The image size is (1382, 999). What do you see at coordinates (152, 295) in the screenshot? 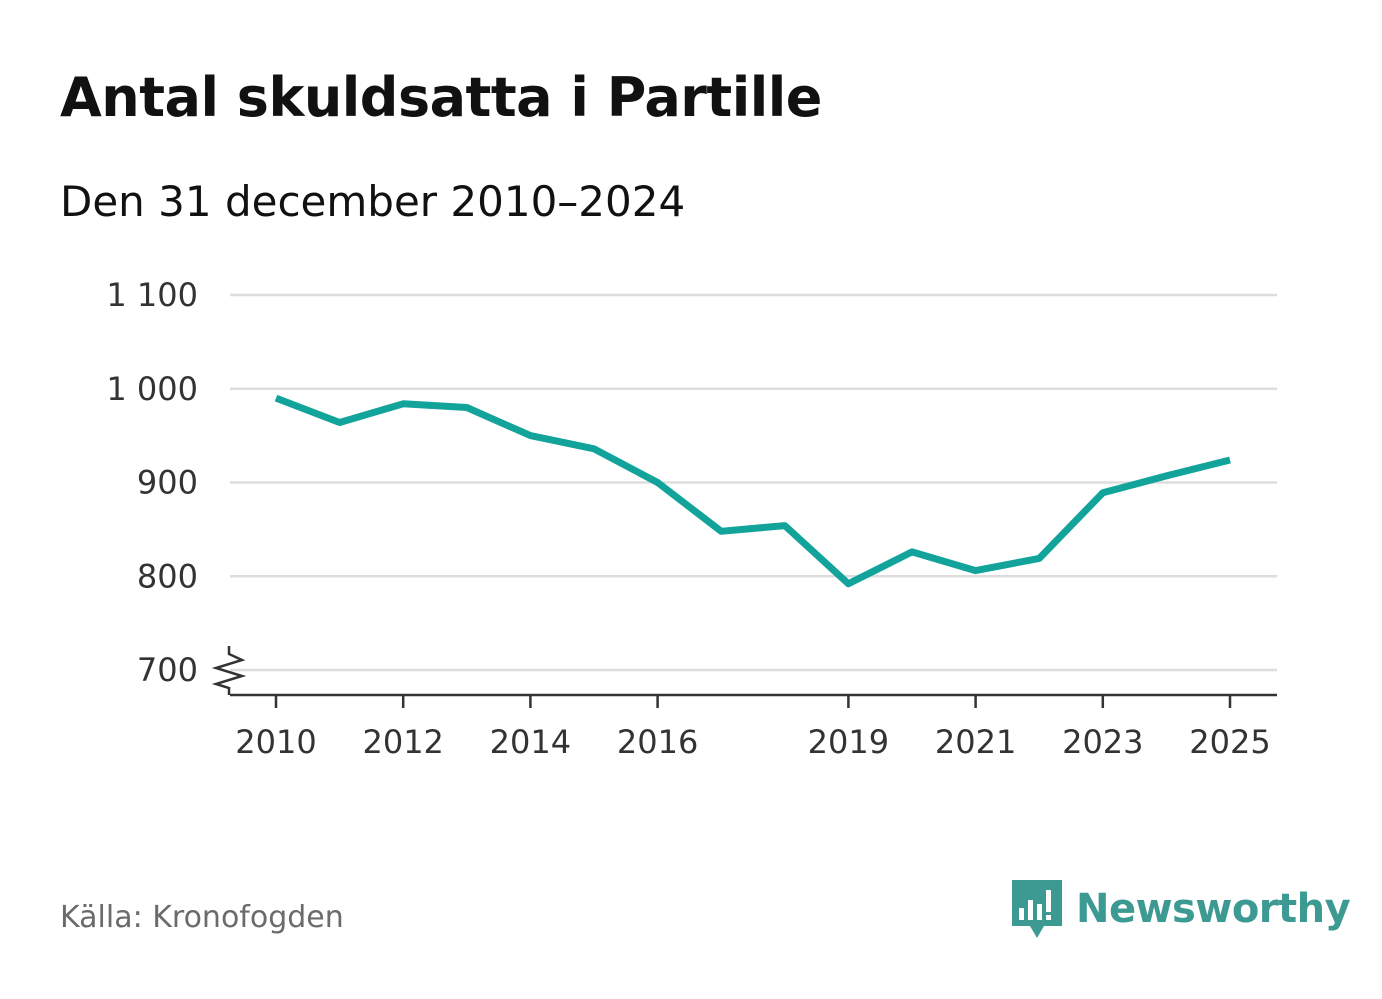
I see `y-tick-label: 1 100` at bounding box center [152, 295].